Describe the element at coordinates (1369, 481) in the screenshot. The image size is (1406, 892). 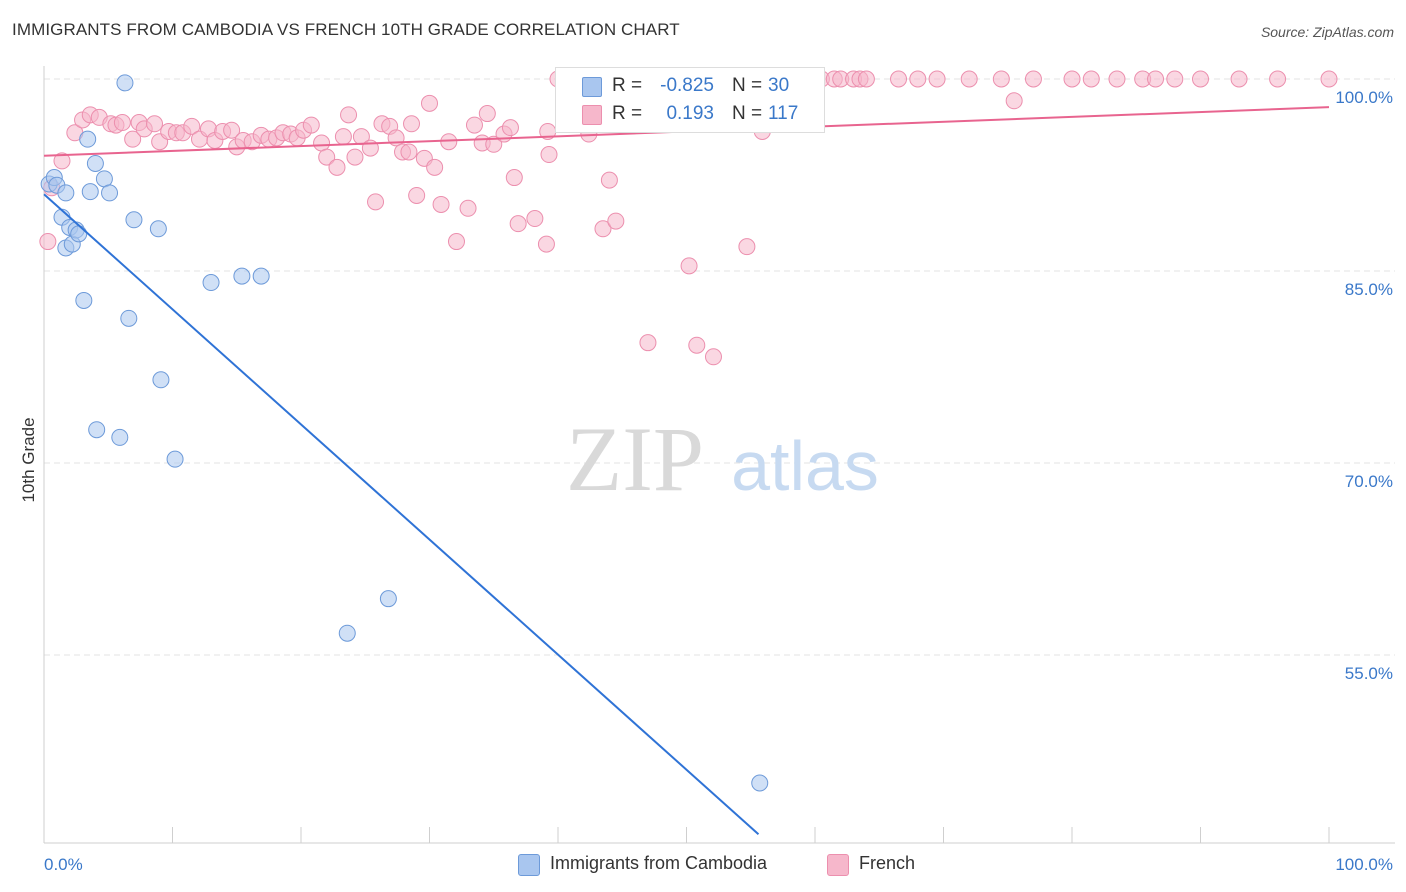
I see `y-tick-label: 70.0%` at that location.